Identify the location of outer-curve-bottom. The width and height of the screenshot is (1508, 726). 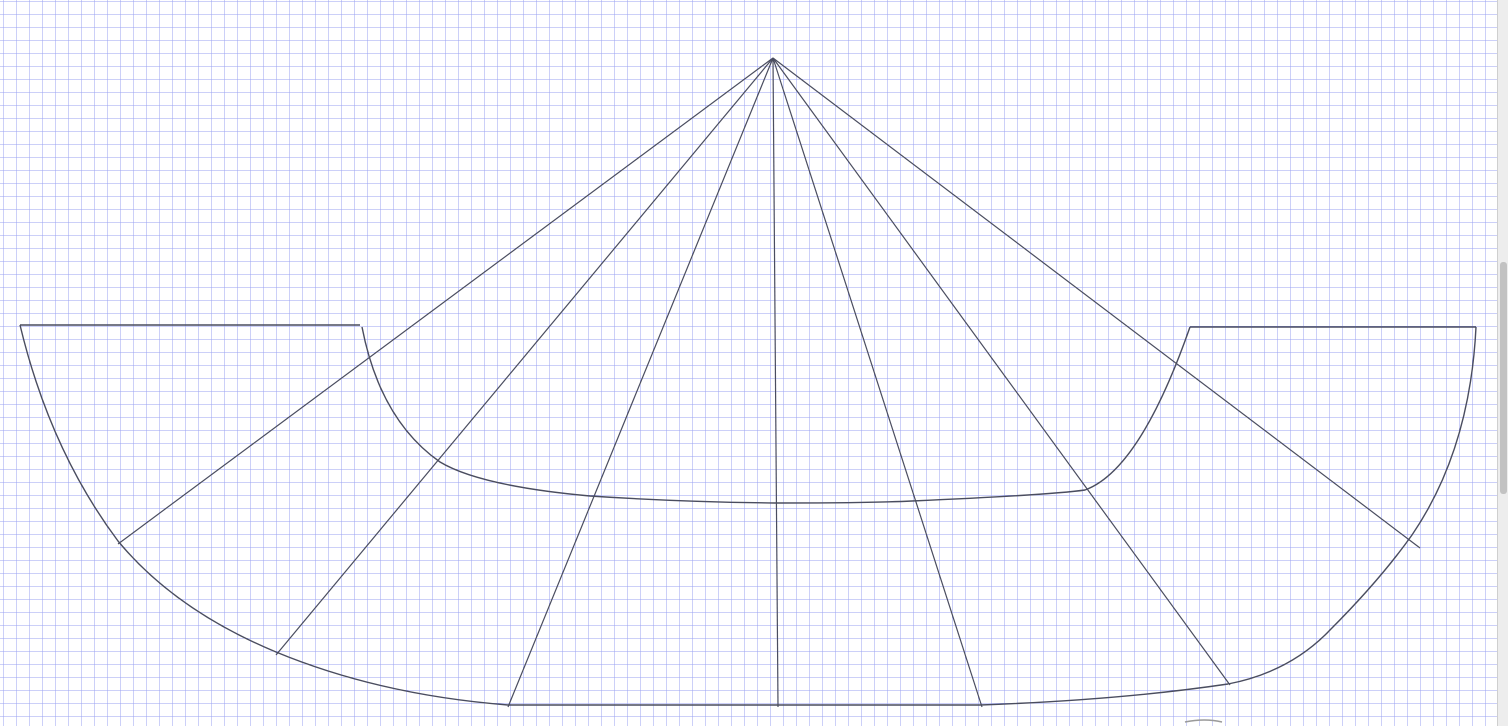
(868, 694).